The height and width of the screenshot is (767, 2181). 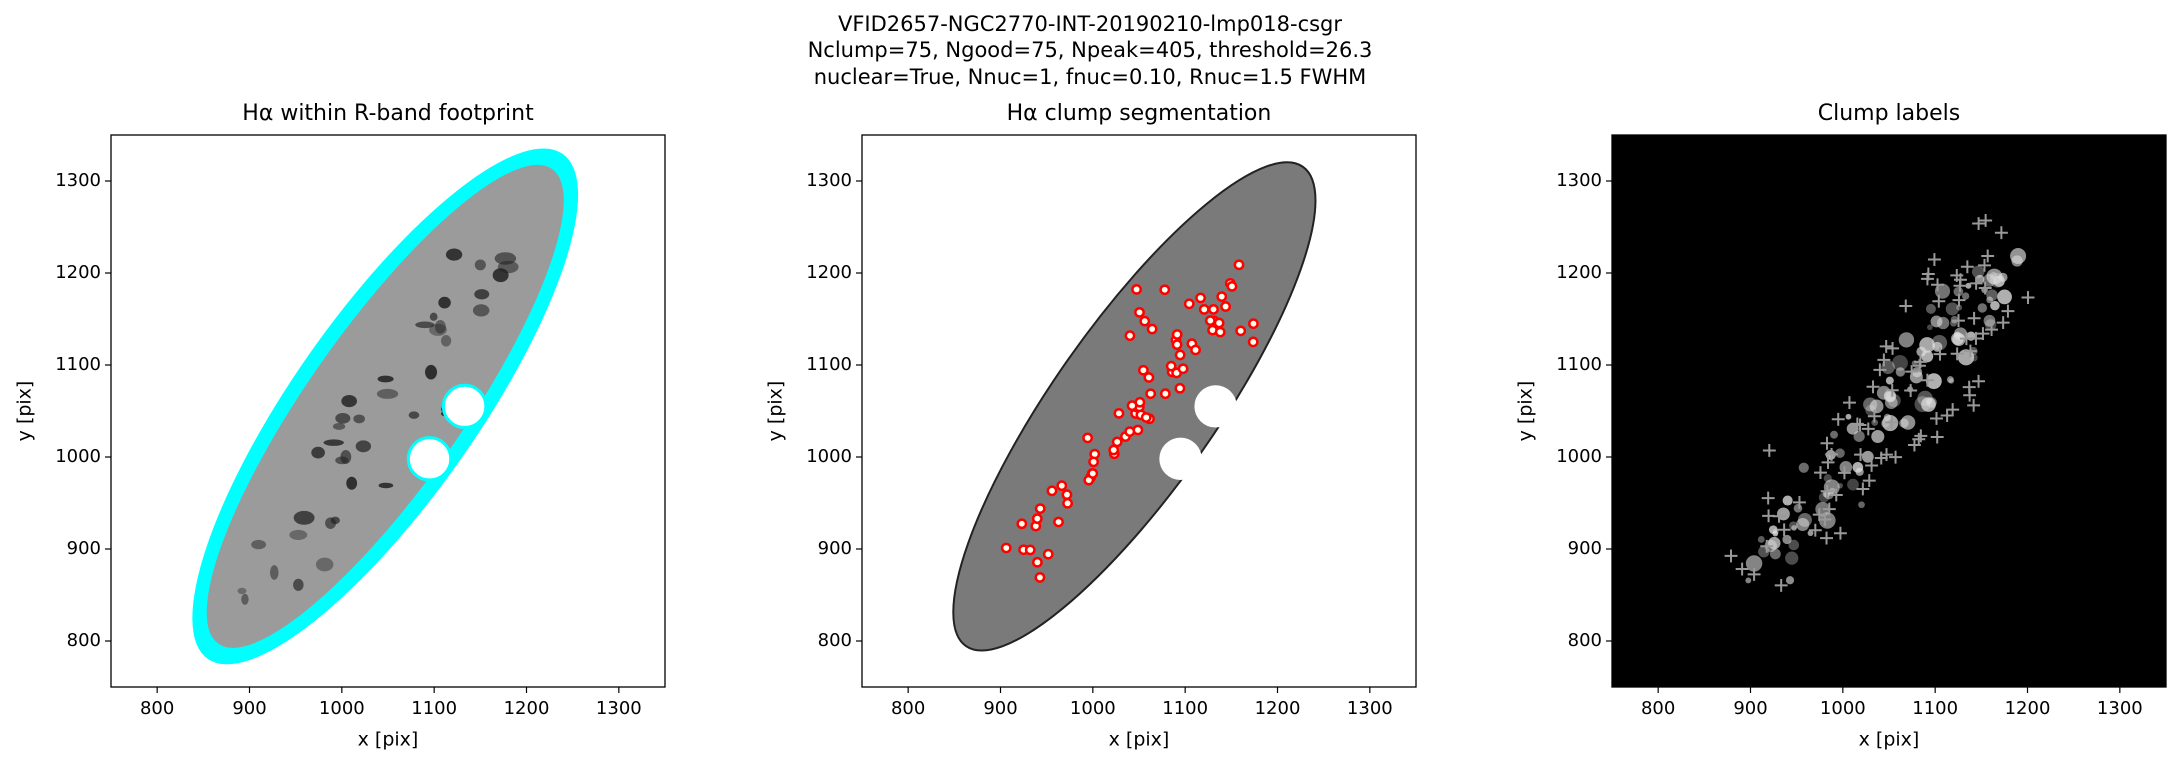 I want to click on y-tick-label: 1000, so click(x=829, y=456).